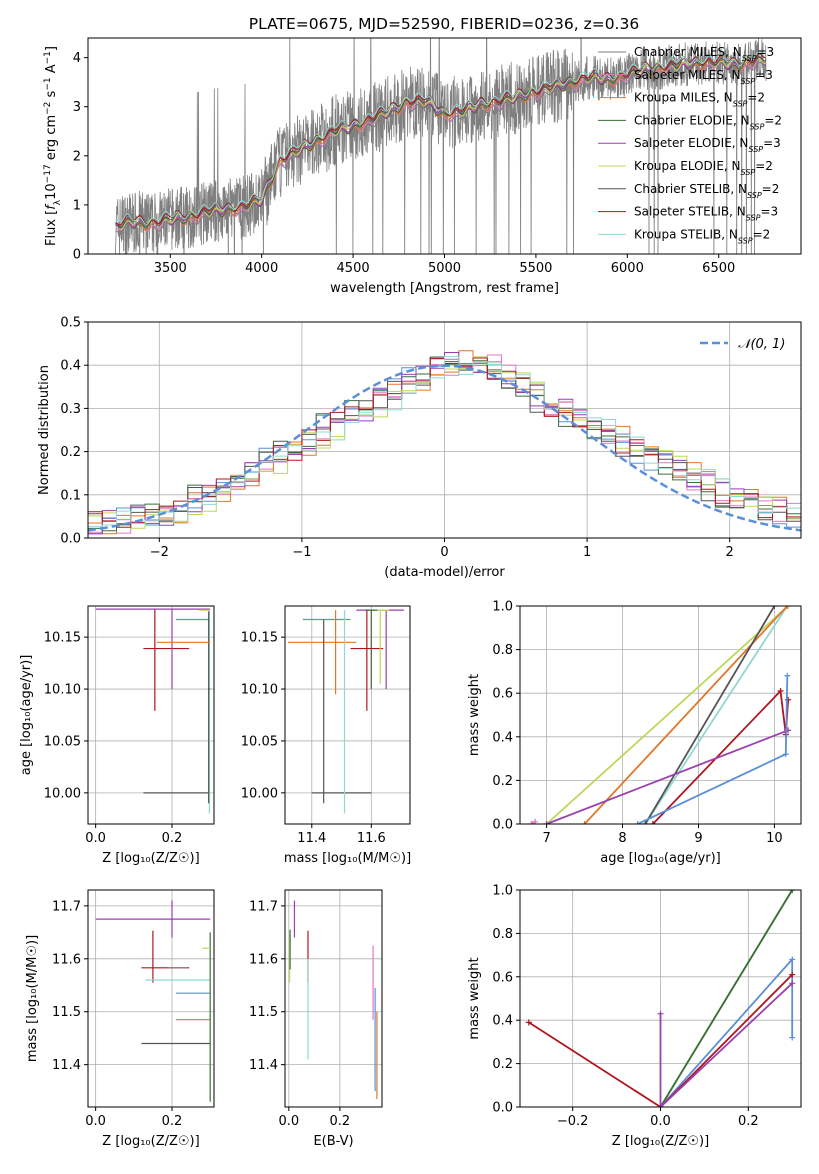  I want to click on legend-label: Kroupa ELODIE, NSSP=2, so click(703, 168).